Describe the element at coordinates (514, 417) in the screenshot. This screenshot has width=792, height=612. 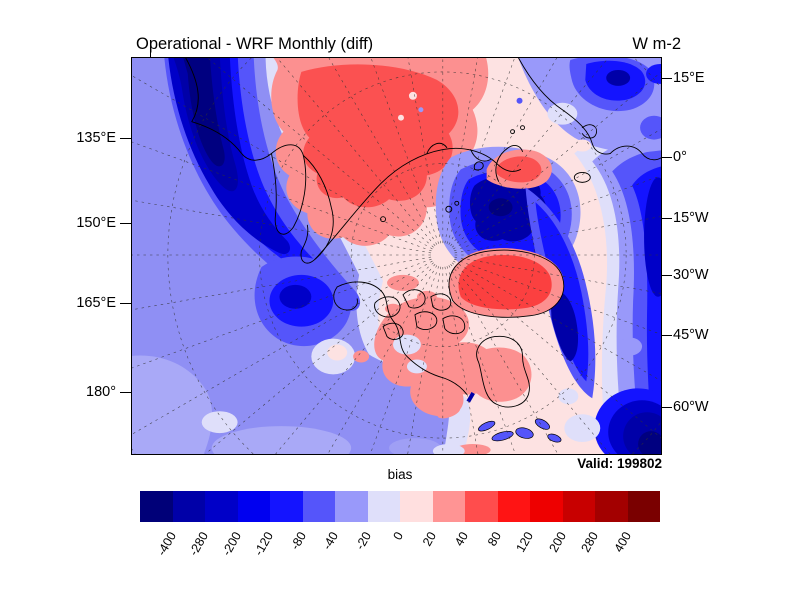
I see `great-lakes` at that location.